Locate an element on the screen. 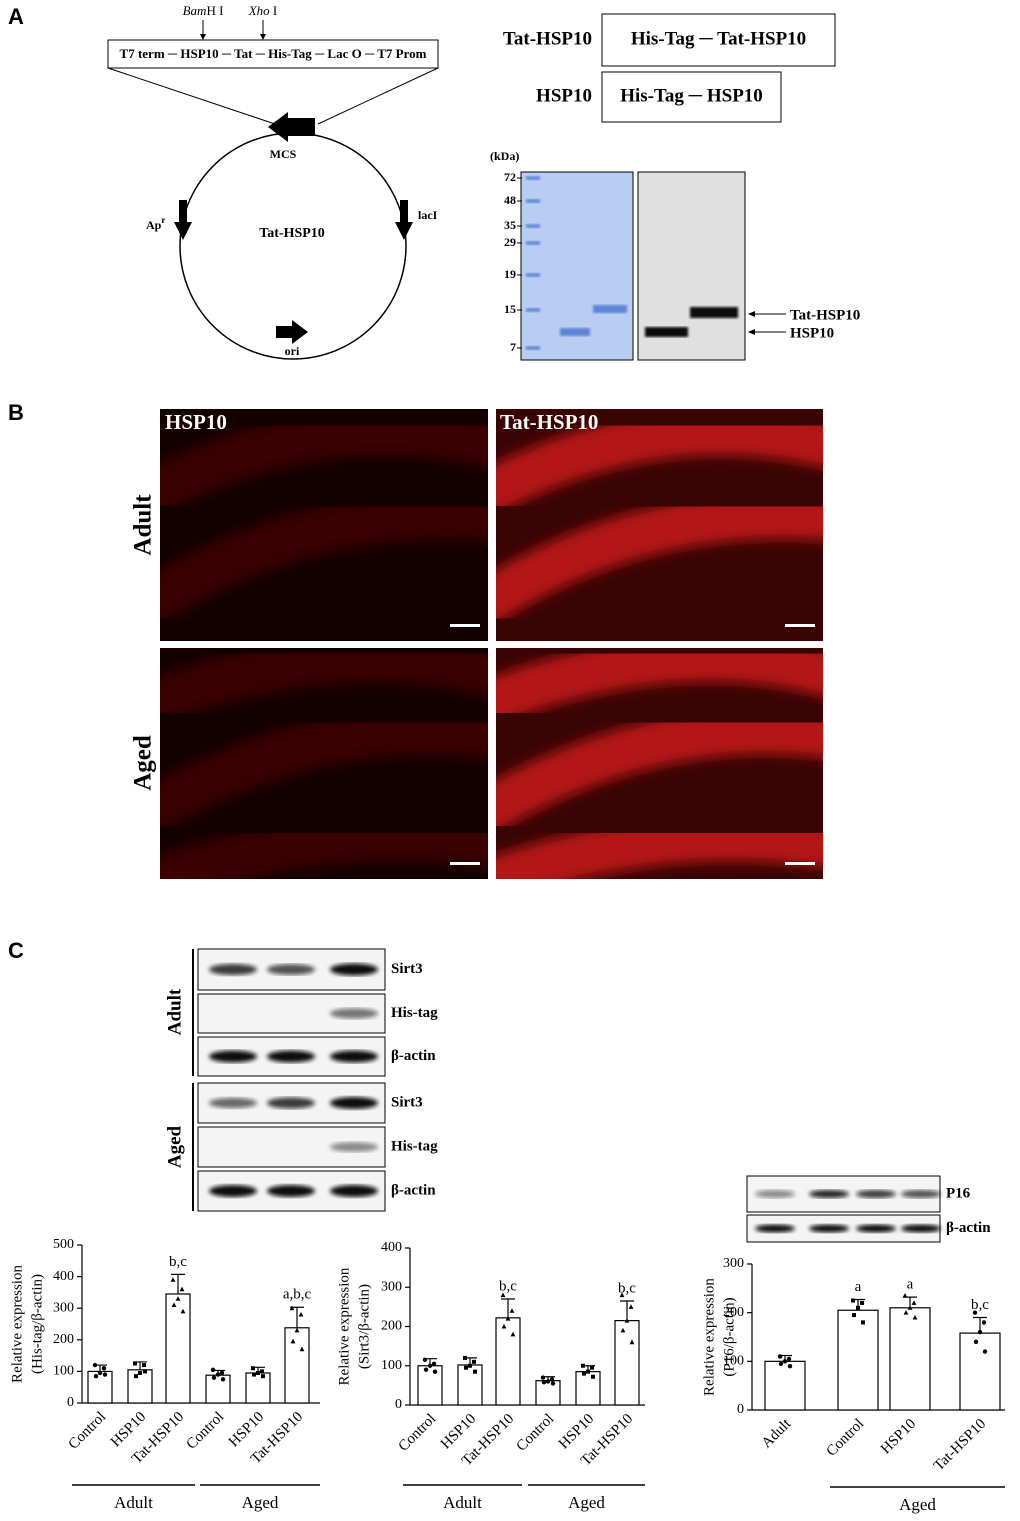 Image resolution: width=1020 pixels, height=1521 pixels. construct-name: Tat-HSP10 is located at coordinates (547, 38).